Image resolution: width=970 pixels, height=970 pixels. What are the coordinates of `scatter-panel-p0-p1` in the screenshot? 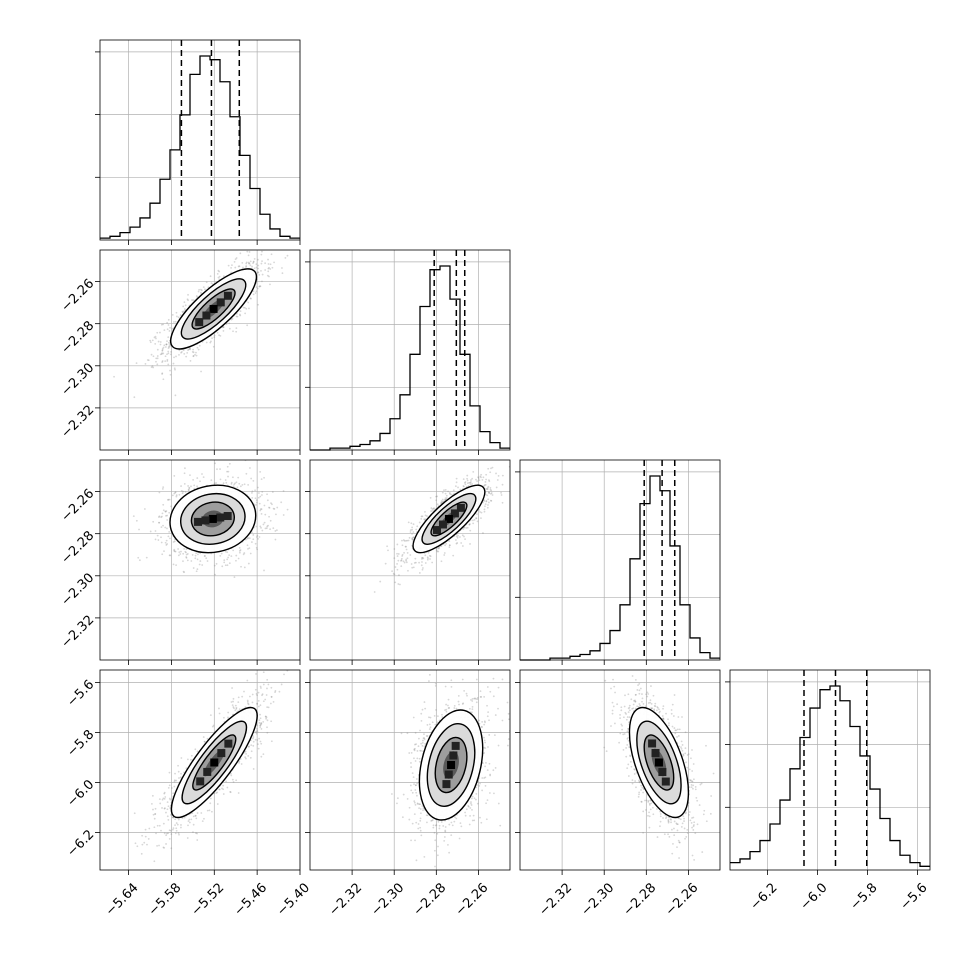 It's located at (198, 352).